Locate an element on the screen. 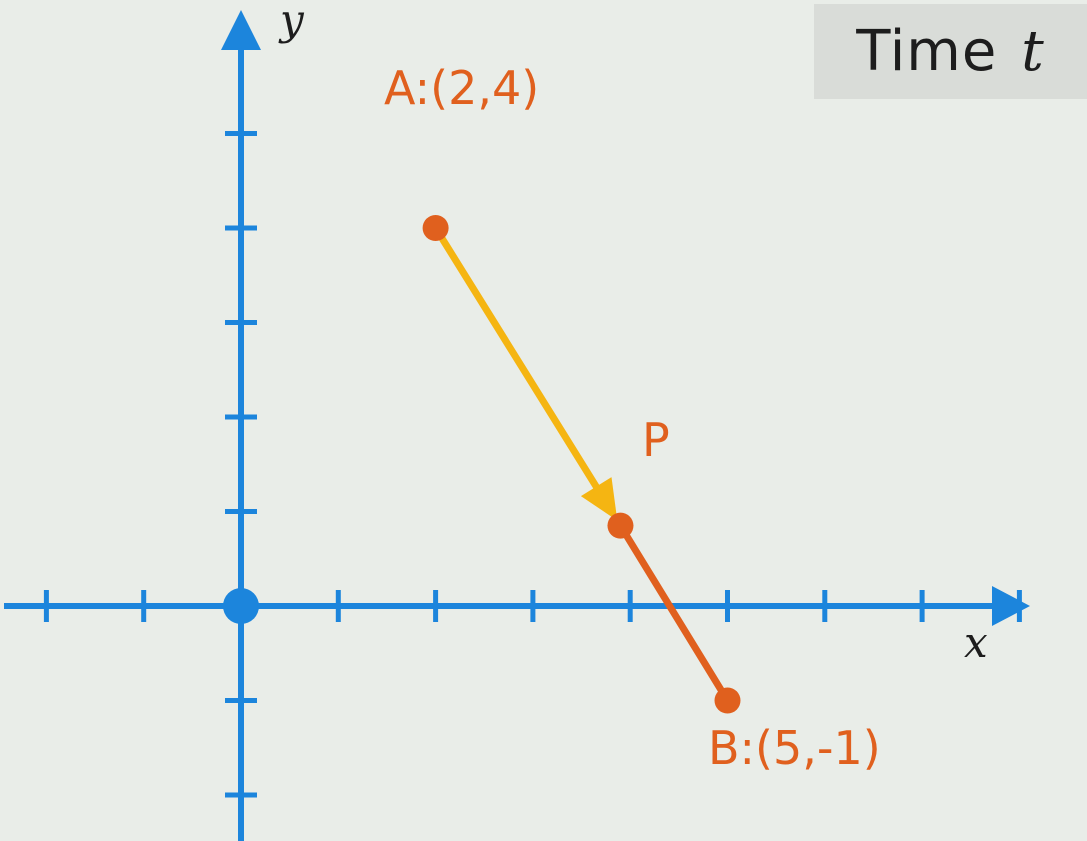 The image size is (1087, 841). vector-arrowhead-icon is located at coordinates (599, 499).